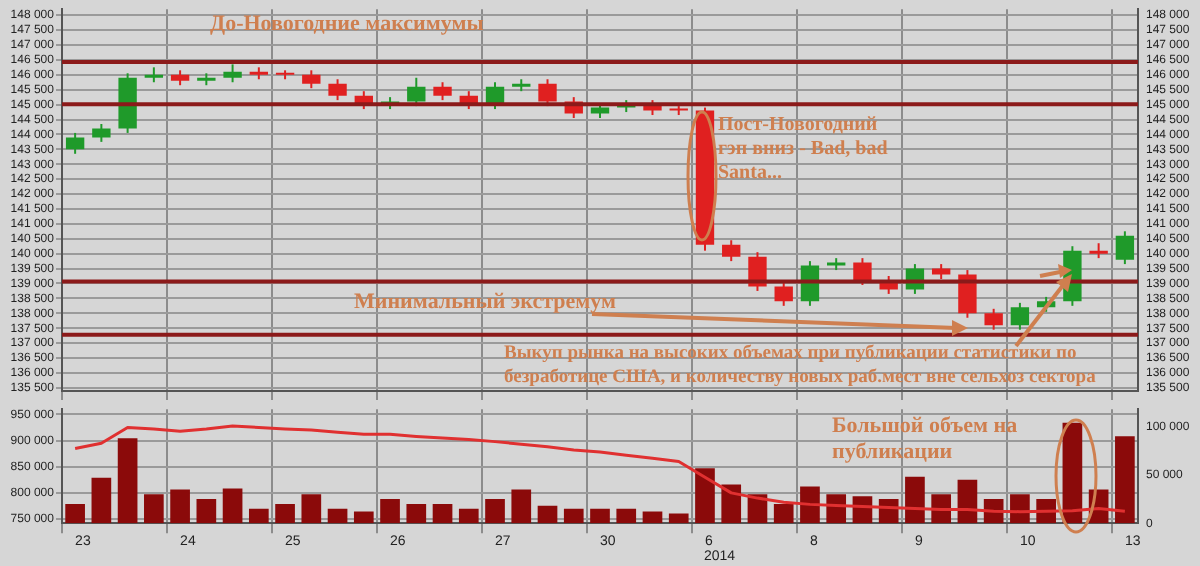 This screenshot has height=566, width=1200. I want to click on annotation: Выкуп рынка на высоких объемах при публикации статистики по безработице США, и количеству новых раб.мест вне сельхоз сектора, so click(801, 367).